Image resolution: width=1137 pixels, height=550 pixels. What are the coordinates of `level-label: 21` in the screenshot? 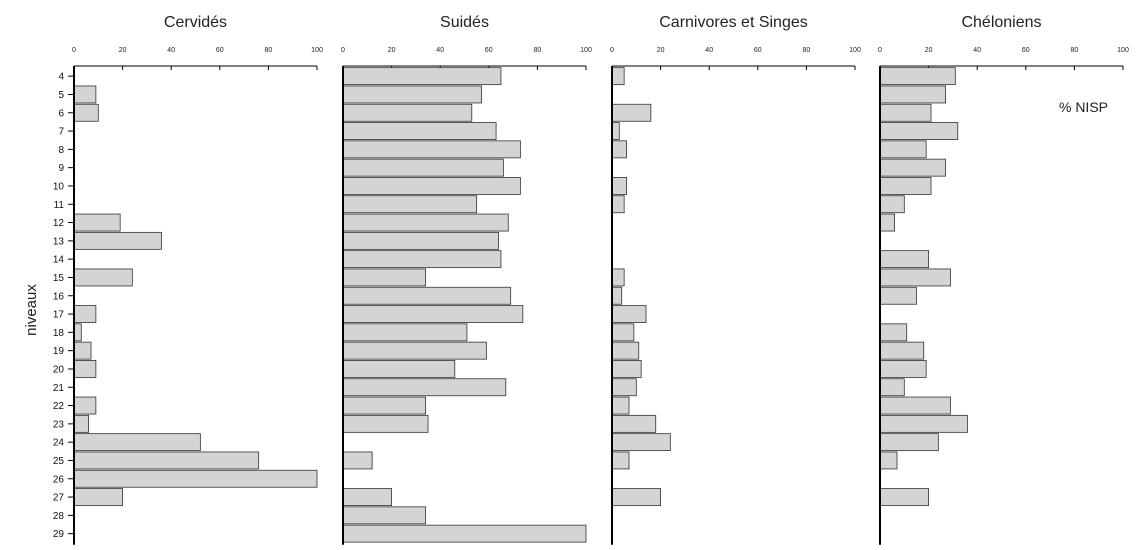 It's located at (59, 388).